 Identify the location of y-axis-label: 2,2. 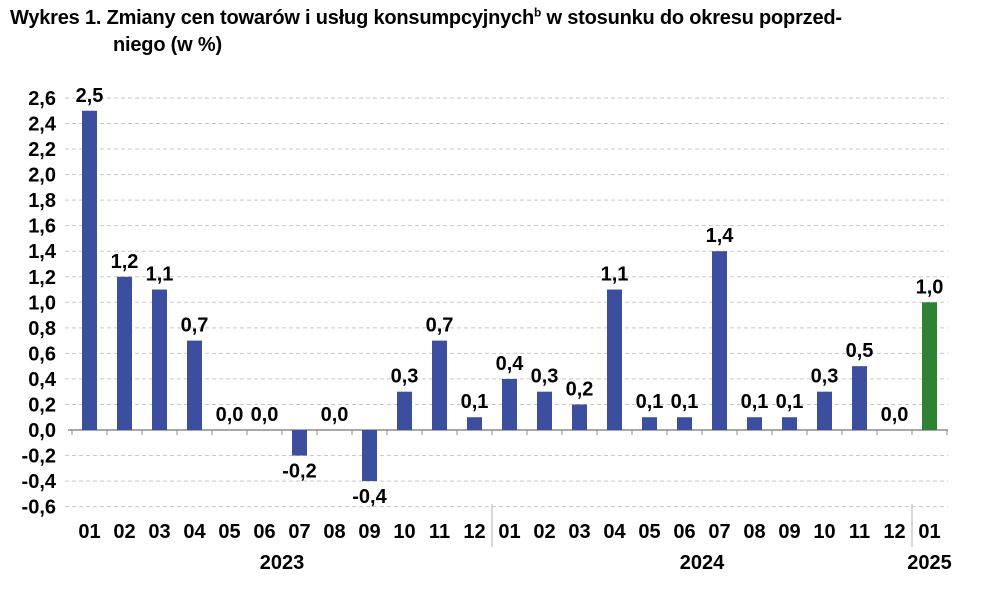
(42, 150).